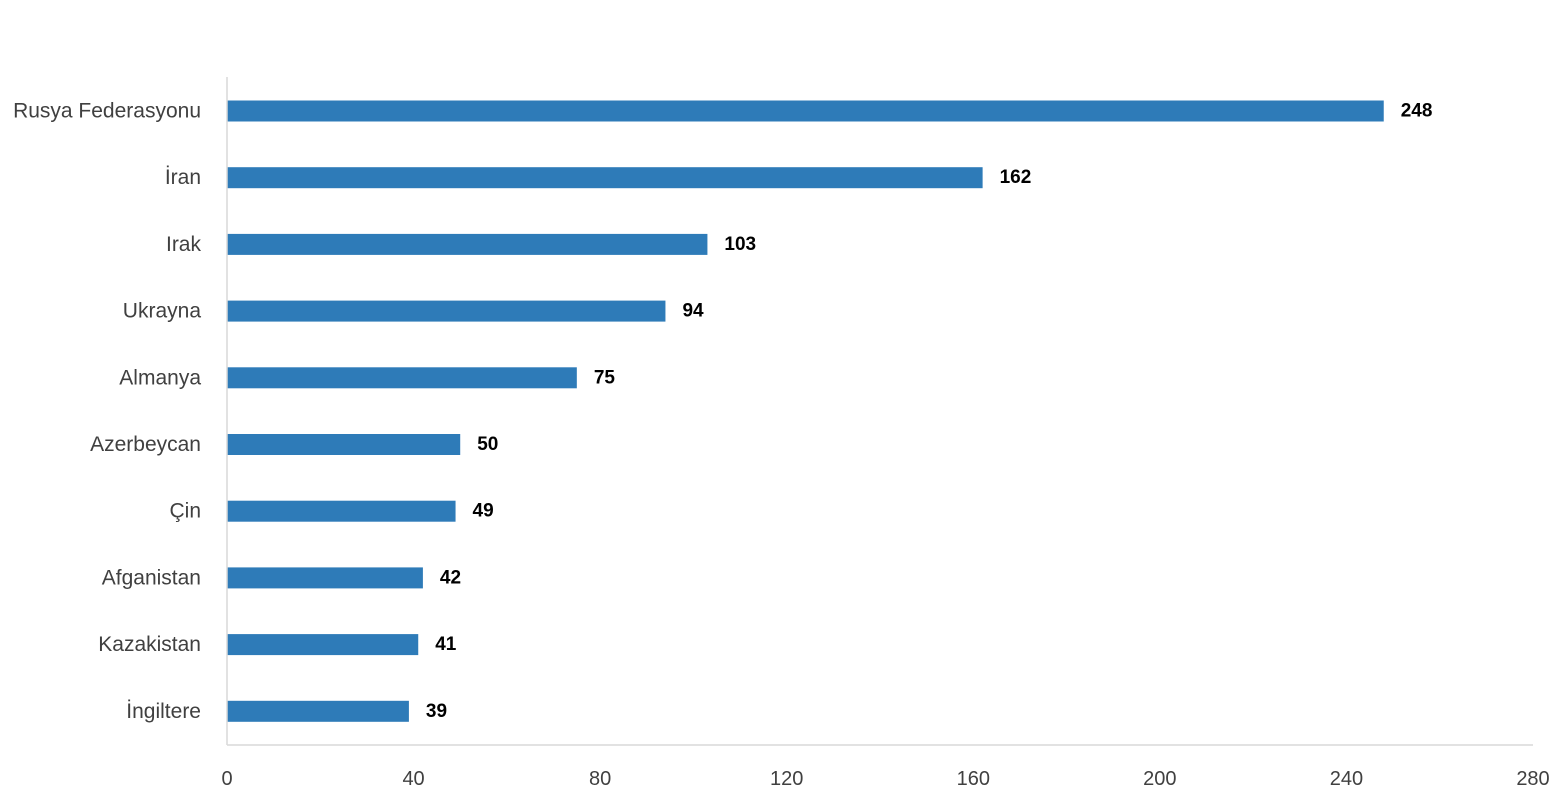  I want to click on category-label-2: Irak, so click(184, 244).